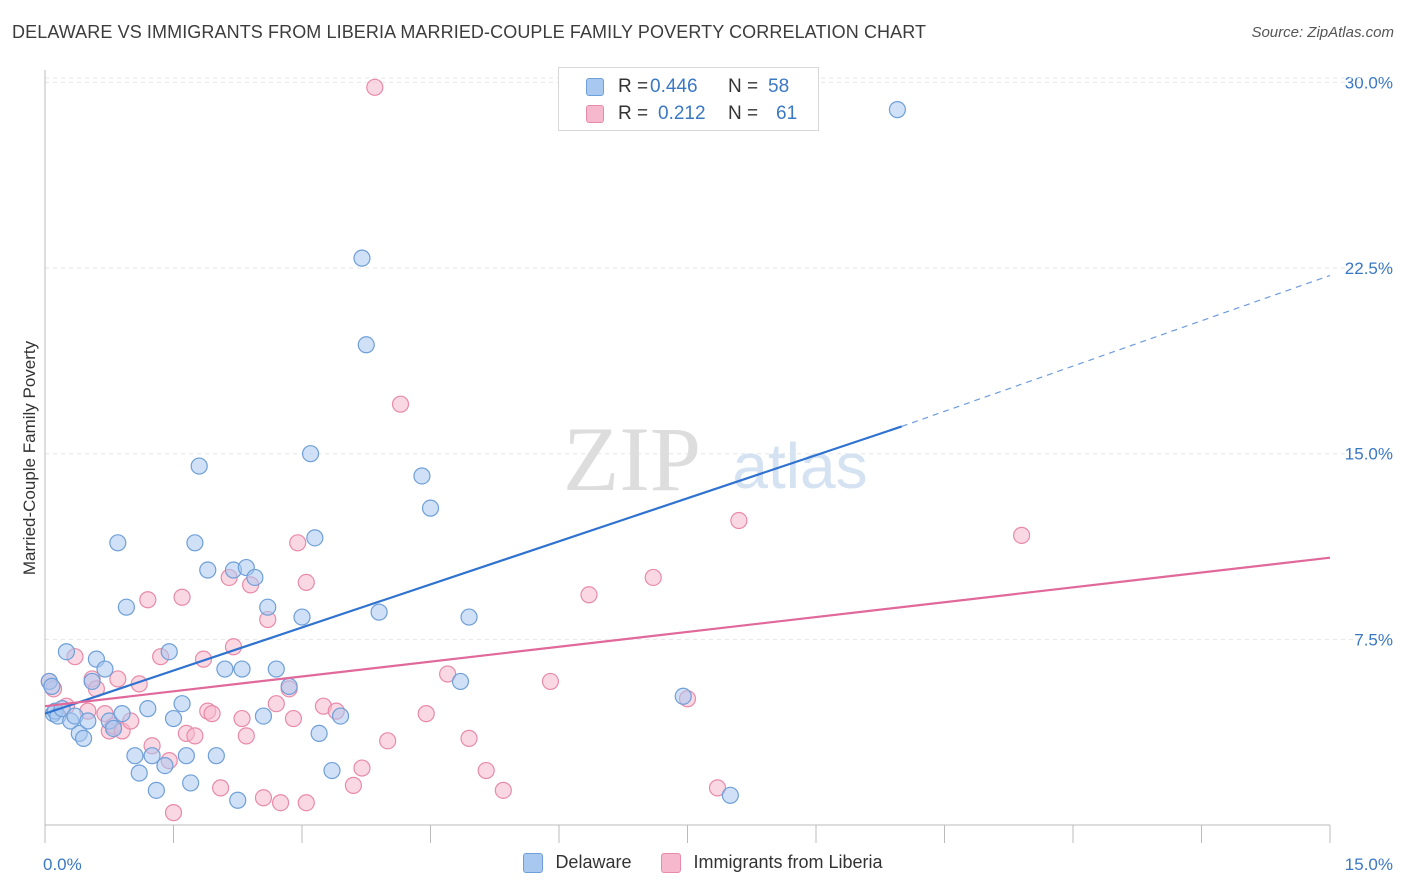 The image size is (1406, 892). Describe the element at coordinates (1369, 268) in the screenshot. I see `y-tick-label: 22.5%` at that location.